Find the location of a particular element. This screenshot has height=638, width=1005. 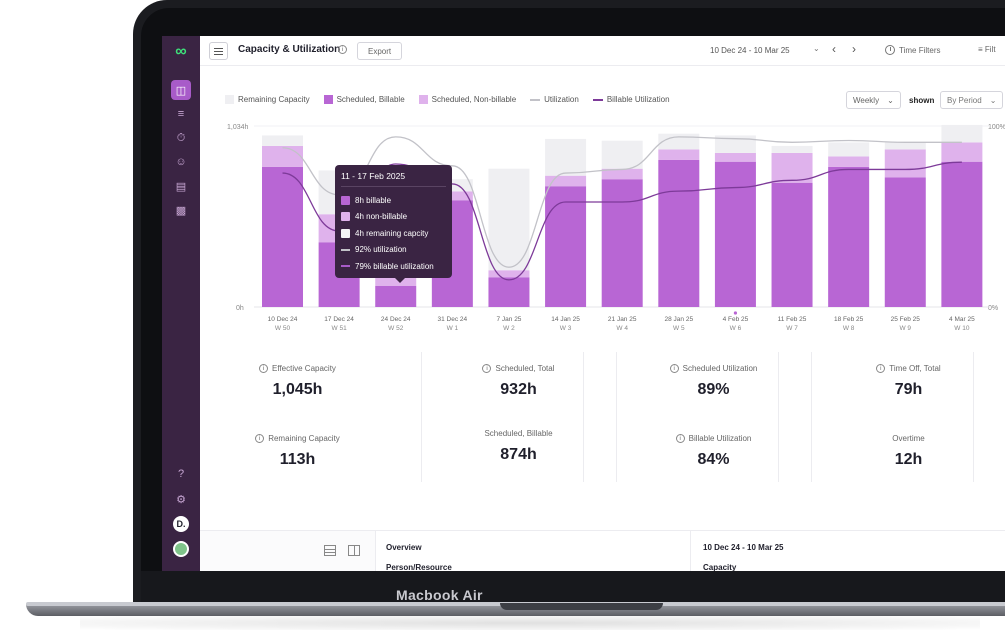

device-label: Macbook Air is located at coordinates (439, 595).